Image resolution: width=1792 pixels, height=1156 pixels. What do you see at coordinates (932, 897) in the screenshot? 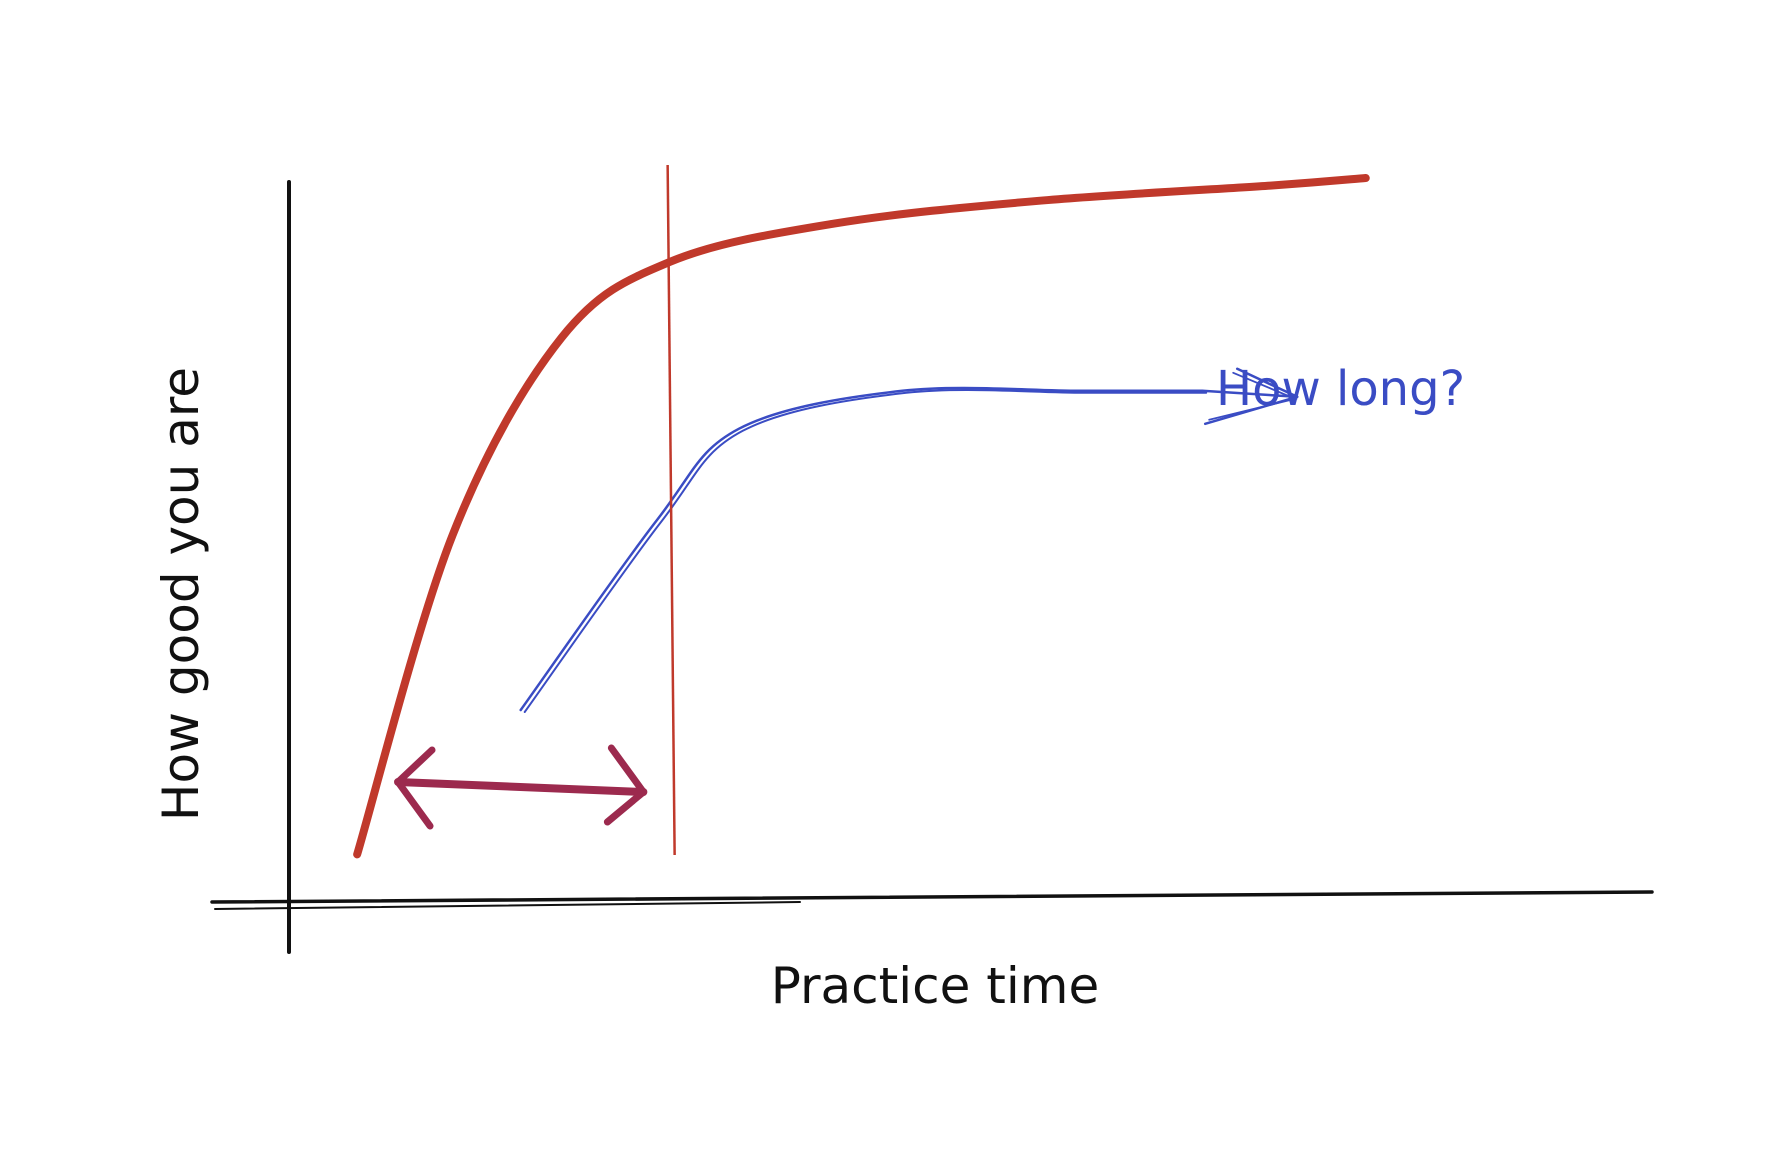
I see `x-axis` at bounding box center [932, 897].